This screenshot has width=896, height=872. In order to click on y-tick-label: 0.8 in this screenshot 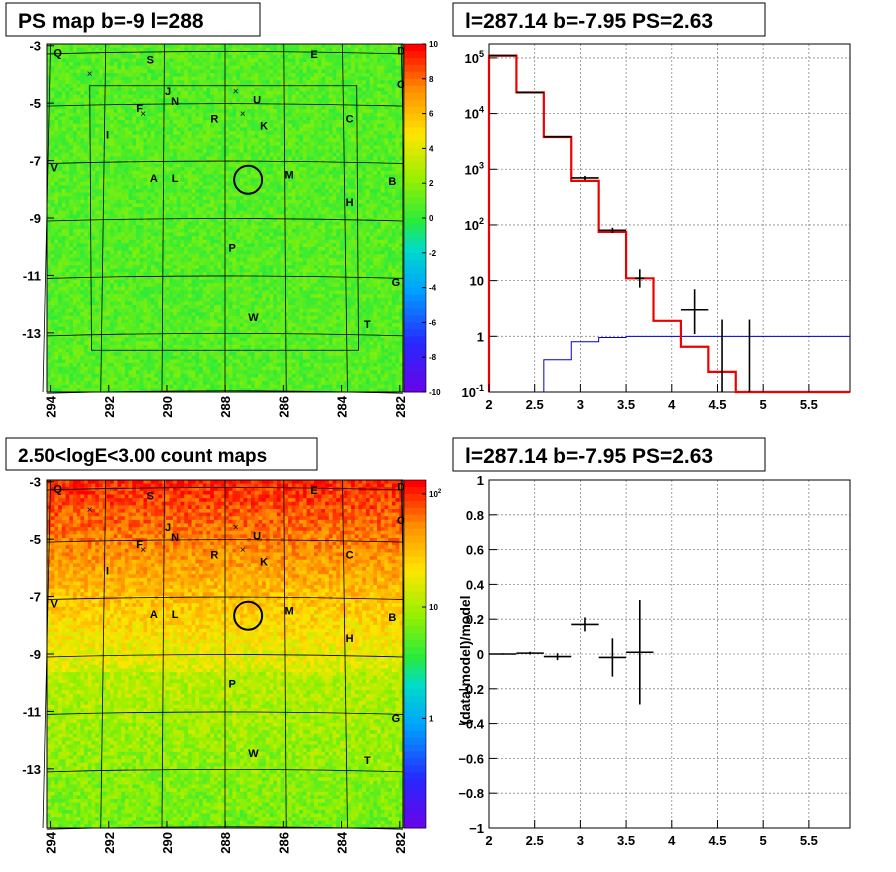, I will do `click(475, 515)`.